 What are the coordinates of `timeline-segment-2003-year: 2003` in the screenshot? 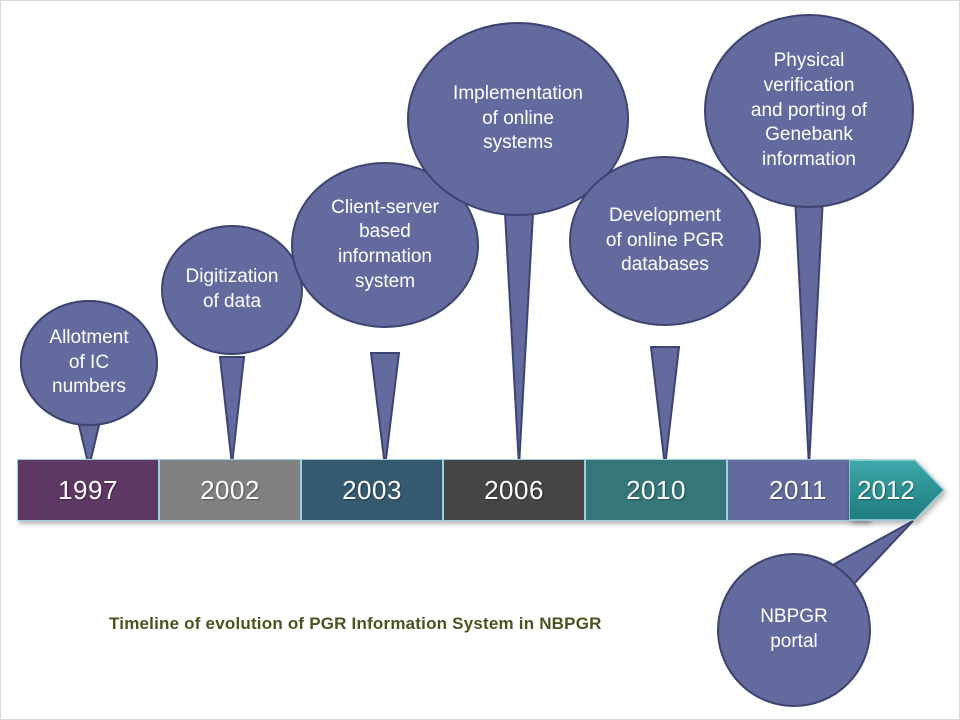 It's located at (372, 489).